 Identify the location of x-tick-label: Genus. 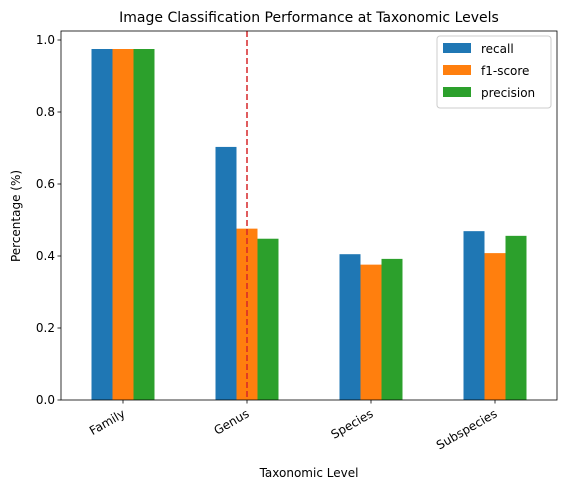
(231, 421).